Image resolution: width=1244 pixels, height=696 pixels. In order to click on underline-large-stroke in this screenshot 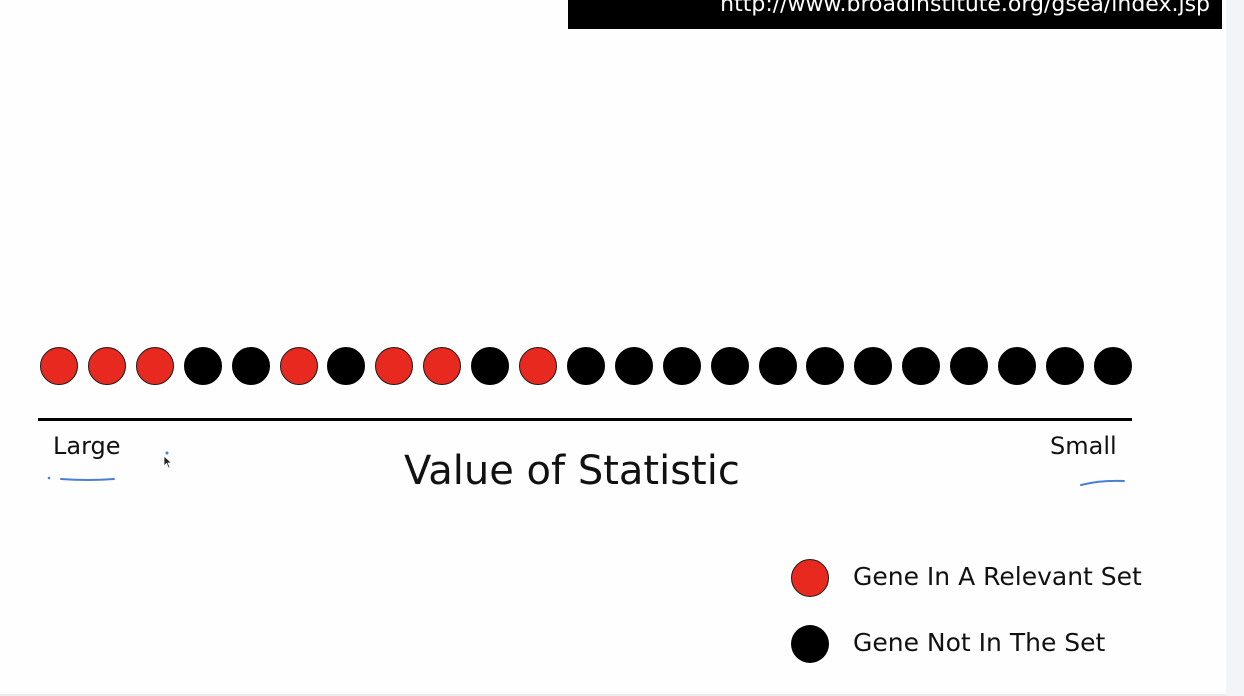, I will do `click(87, 479)`.